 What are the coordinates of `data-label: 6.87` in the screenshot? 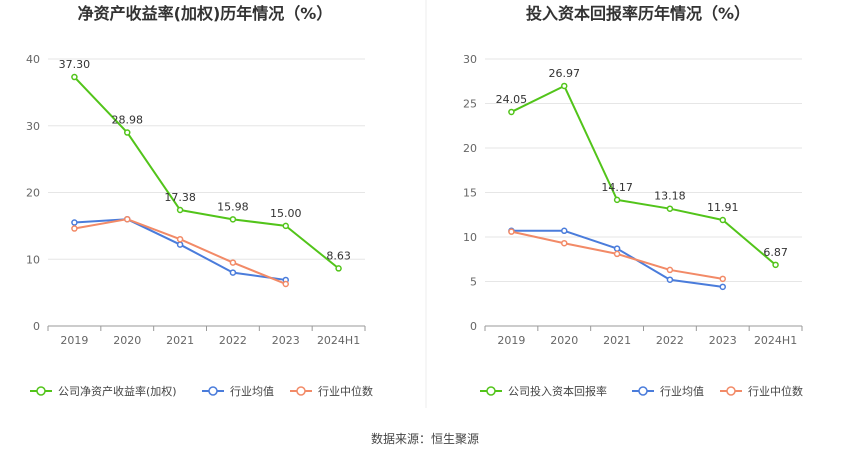 It's located at (775, 252).